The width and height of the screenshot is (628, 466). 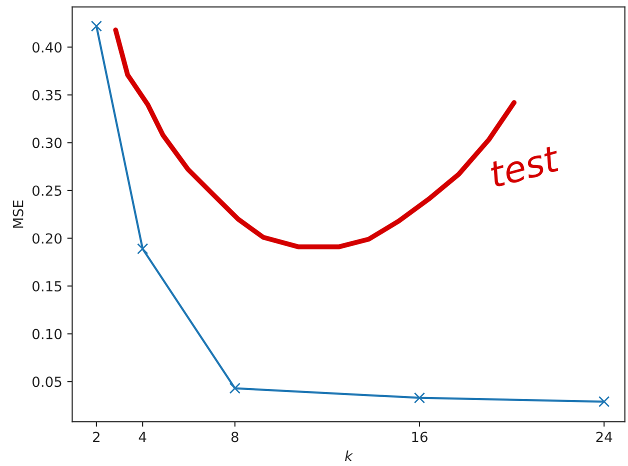 What do you see at coordinates (604, 437) in the screenshot?
I see `x-tick-label: 24` at bounding box center [604, 437].